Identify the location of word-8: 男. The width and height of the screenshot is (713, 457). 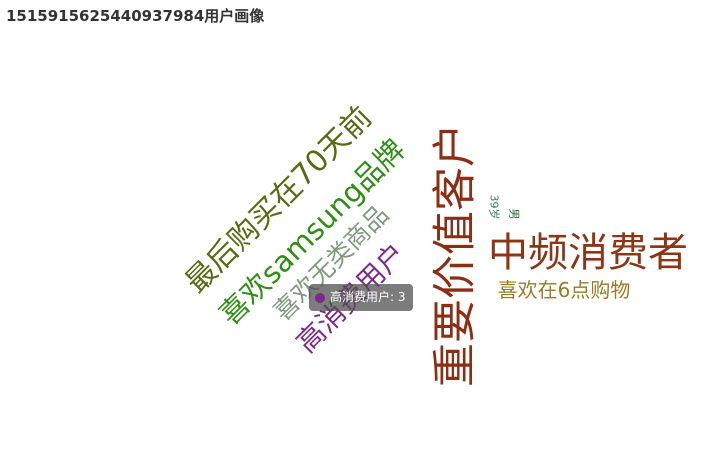
(514, 214).